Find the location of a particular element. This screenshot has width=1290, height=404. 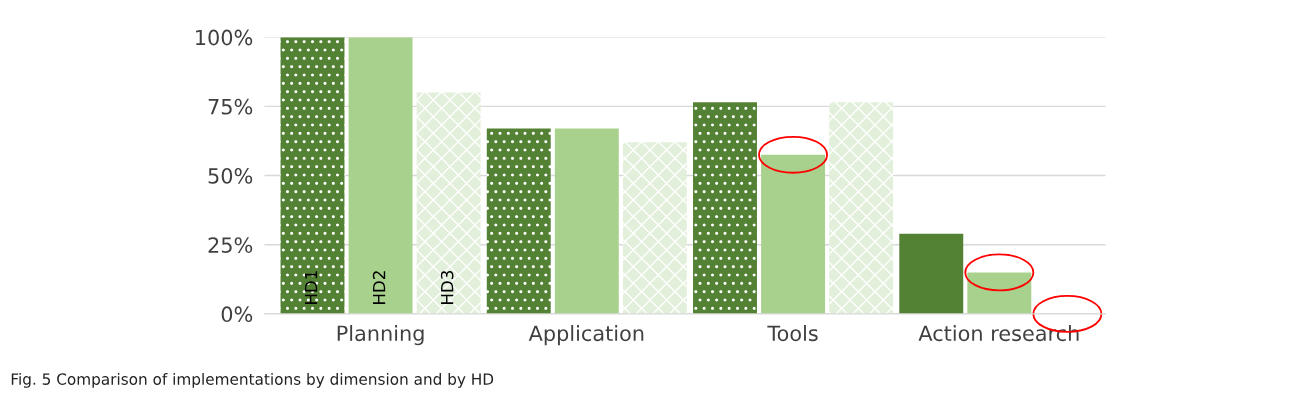

series-label: HD1 is located at coordinates (311, 287).